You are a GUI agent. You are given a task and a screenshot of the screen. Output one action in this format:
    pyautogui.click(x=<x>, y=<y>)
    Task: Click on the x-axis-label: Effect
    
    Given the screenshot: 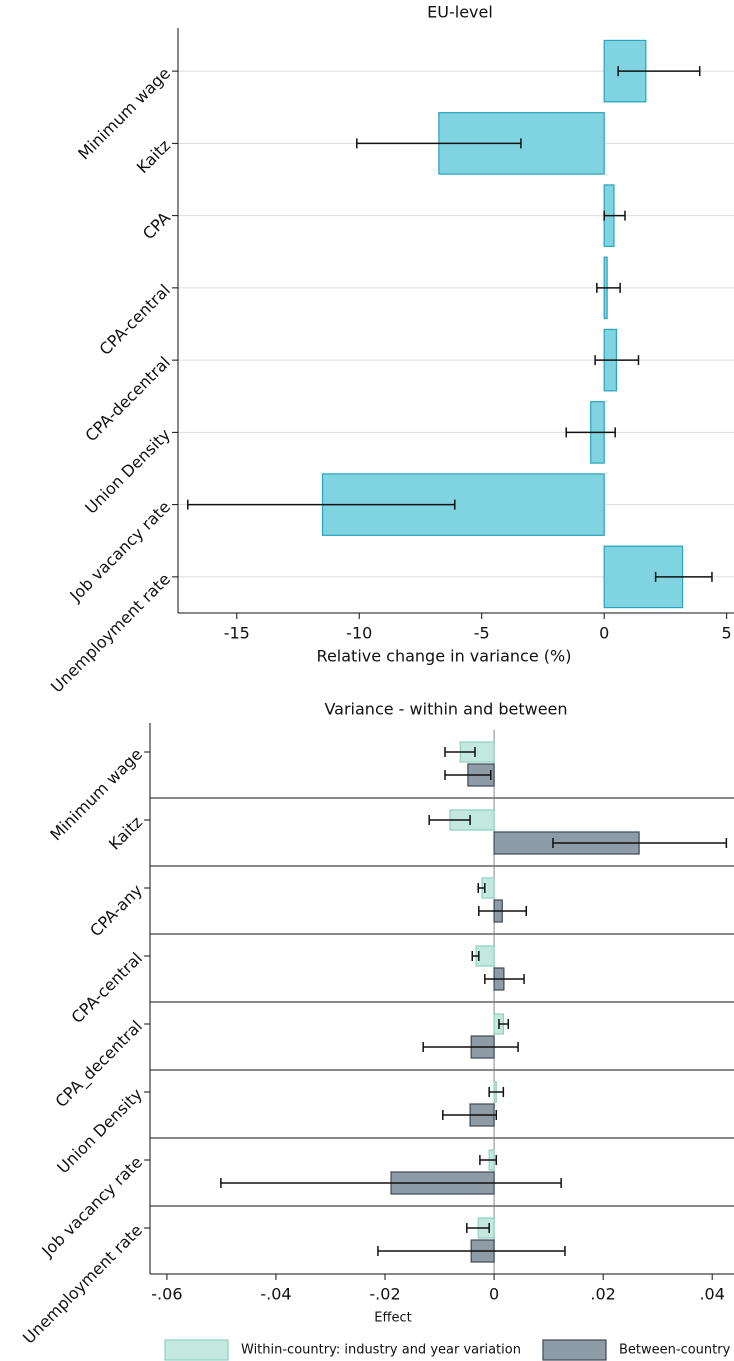 What is the action you would take?
    pyautogui.click(x=392, y=1318)
    